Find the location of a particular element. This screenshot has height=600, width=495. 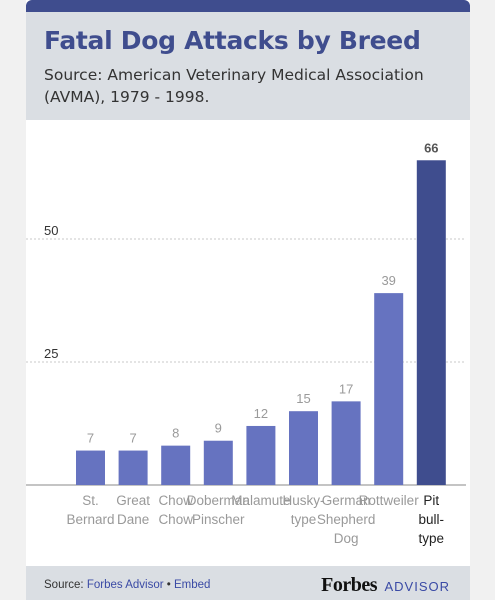

embed-link: Embed is located at coordinates (192, 585).